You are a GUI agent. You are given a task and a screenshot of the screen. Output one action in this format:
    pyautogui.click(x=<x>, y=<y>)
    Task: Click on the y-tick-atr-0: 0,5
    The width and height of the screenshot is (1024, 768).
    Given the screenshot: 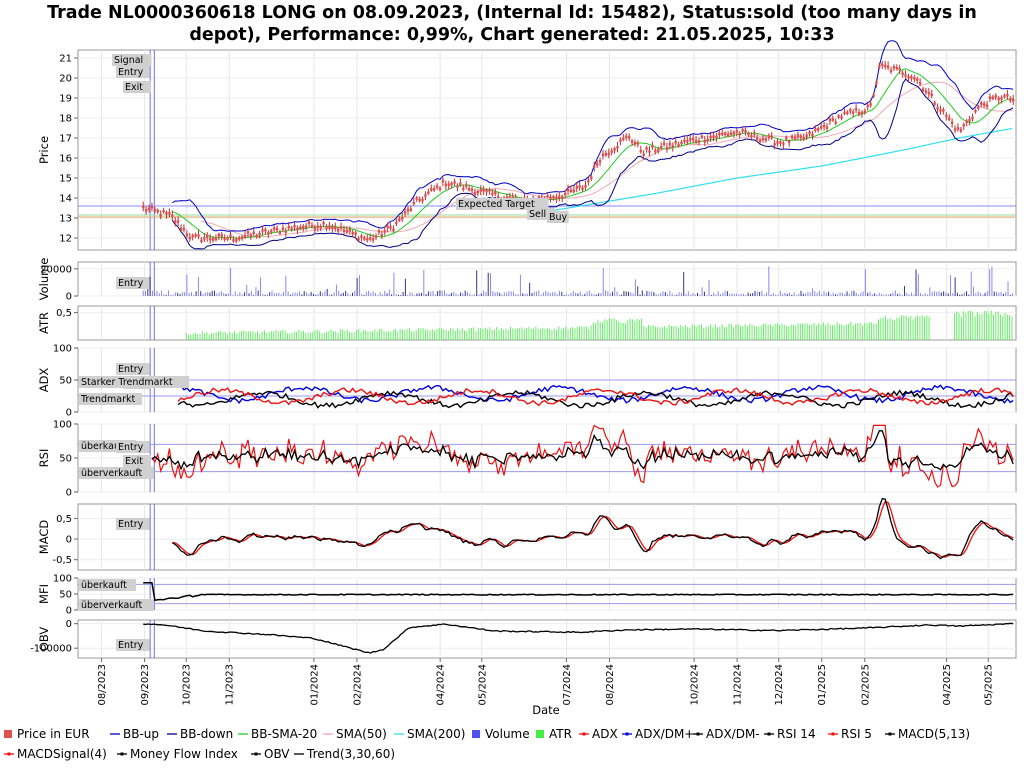 What is the action you would take?
    pyautogui.click(x=64, y=313)
    